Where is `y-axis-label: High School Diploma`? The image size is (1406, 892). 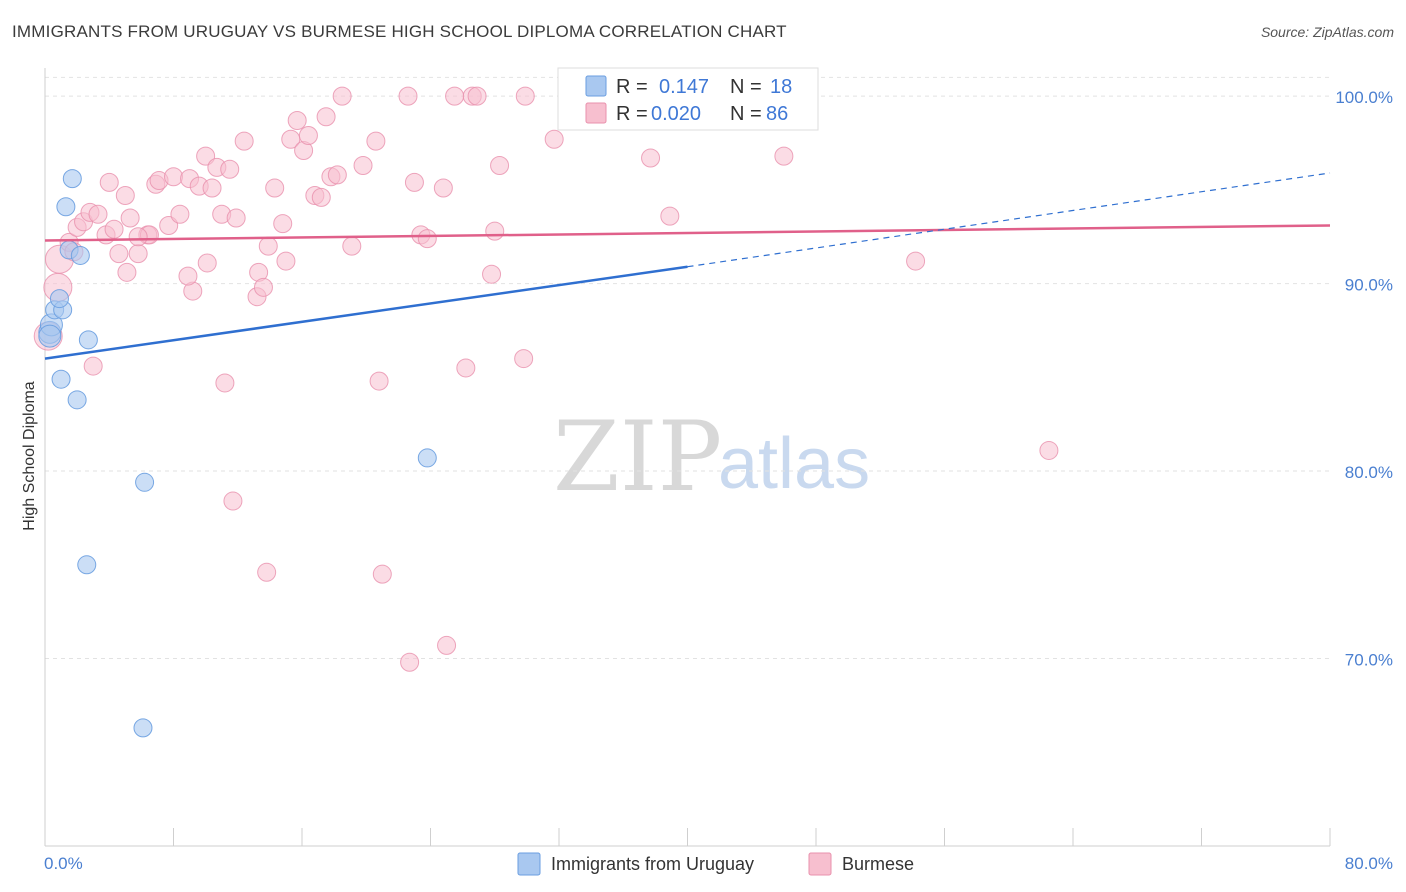 y-axis-label: High School Diploma is located at coordinates (29, 456).